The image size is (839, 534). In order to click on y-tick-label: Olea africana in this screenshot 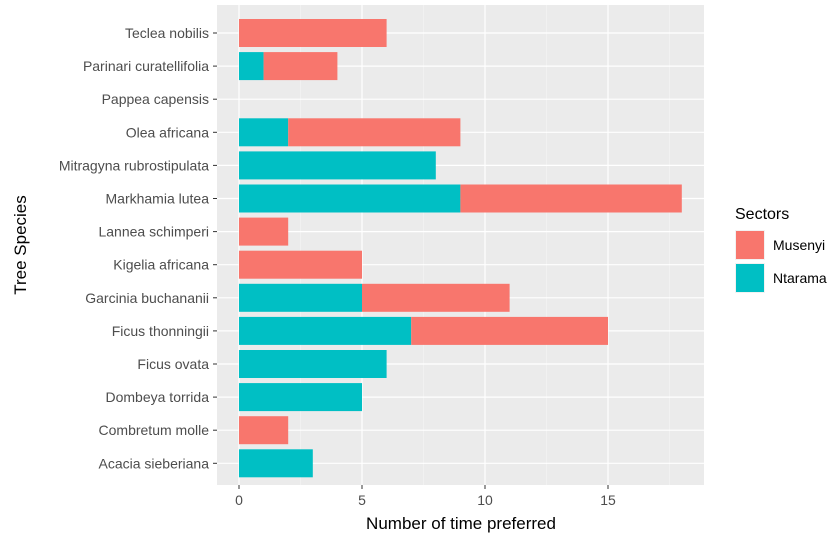, I will do `click(167, 132)`.